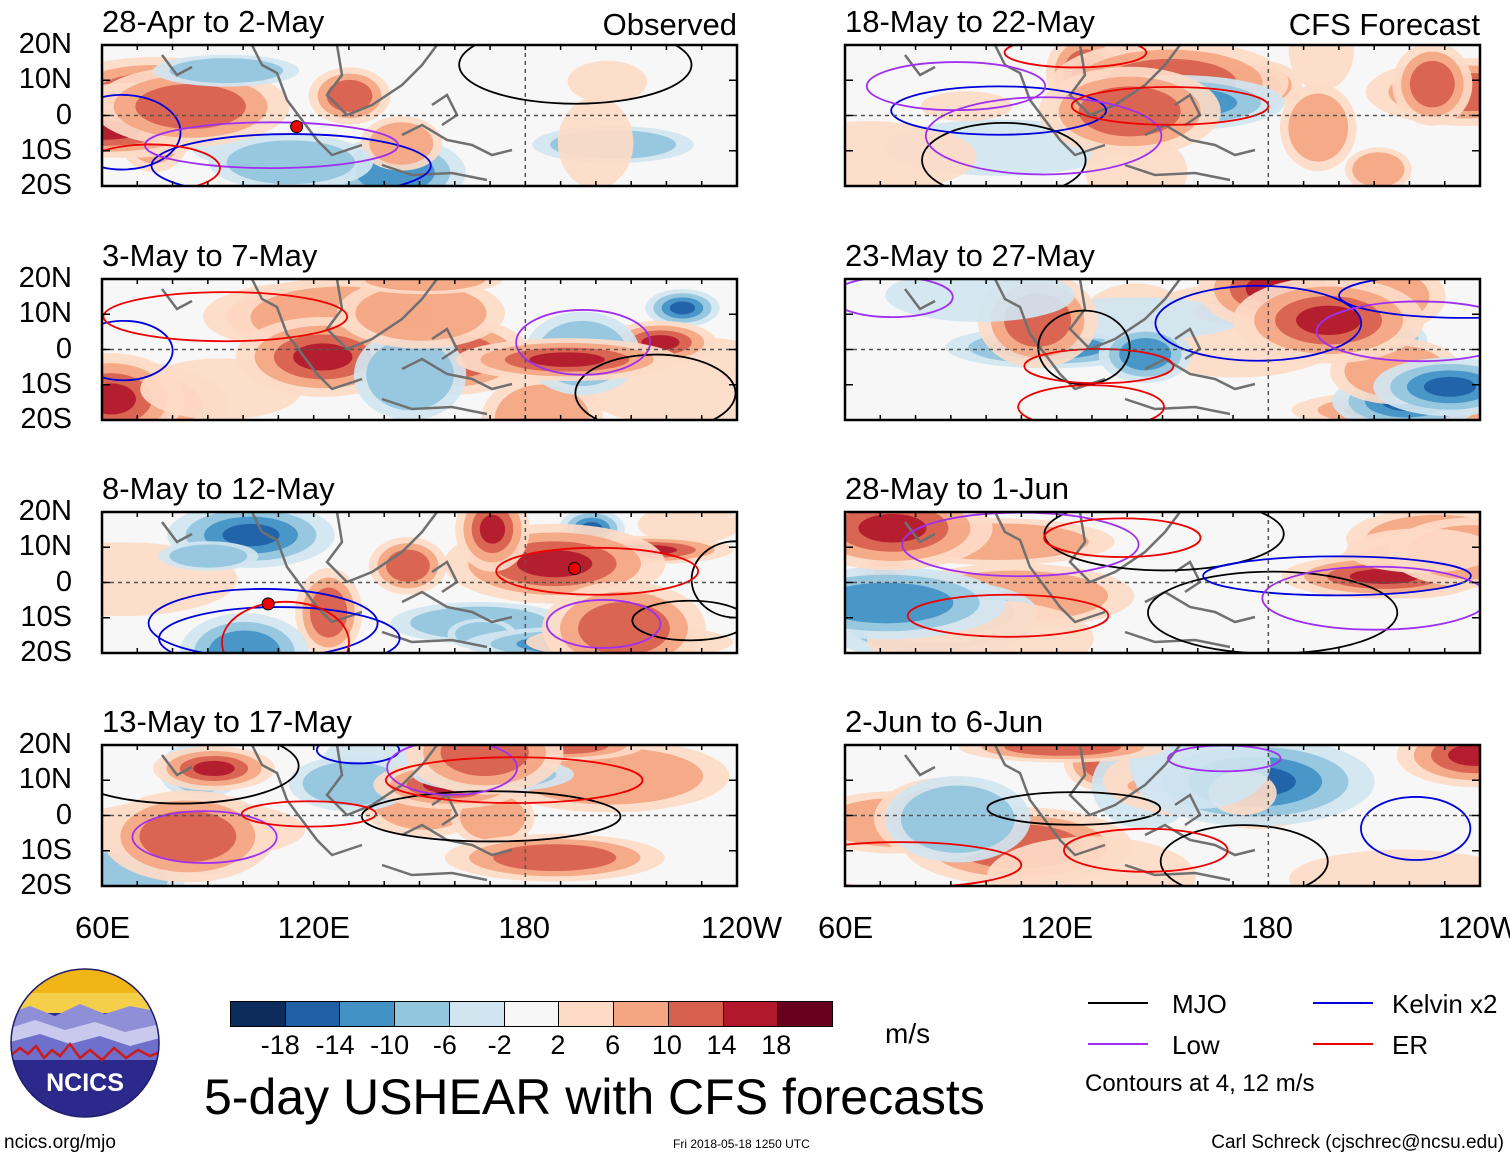  Describe the element at coordinates (227, 721) in the screenshot. I see `panel-title: 13-May to 17-May` at that location.